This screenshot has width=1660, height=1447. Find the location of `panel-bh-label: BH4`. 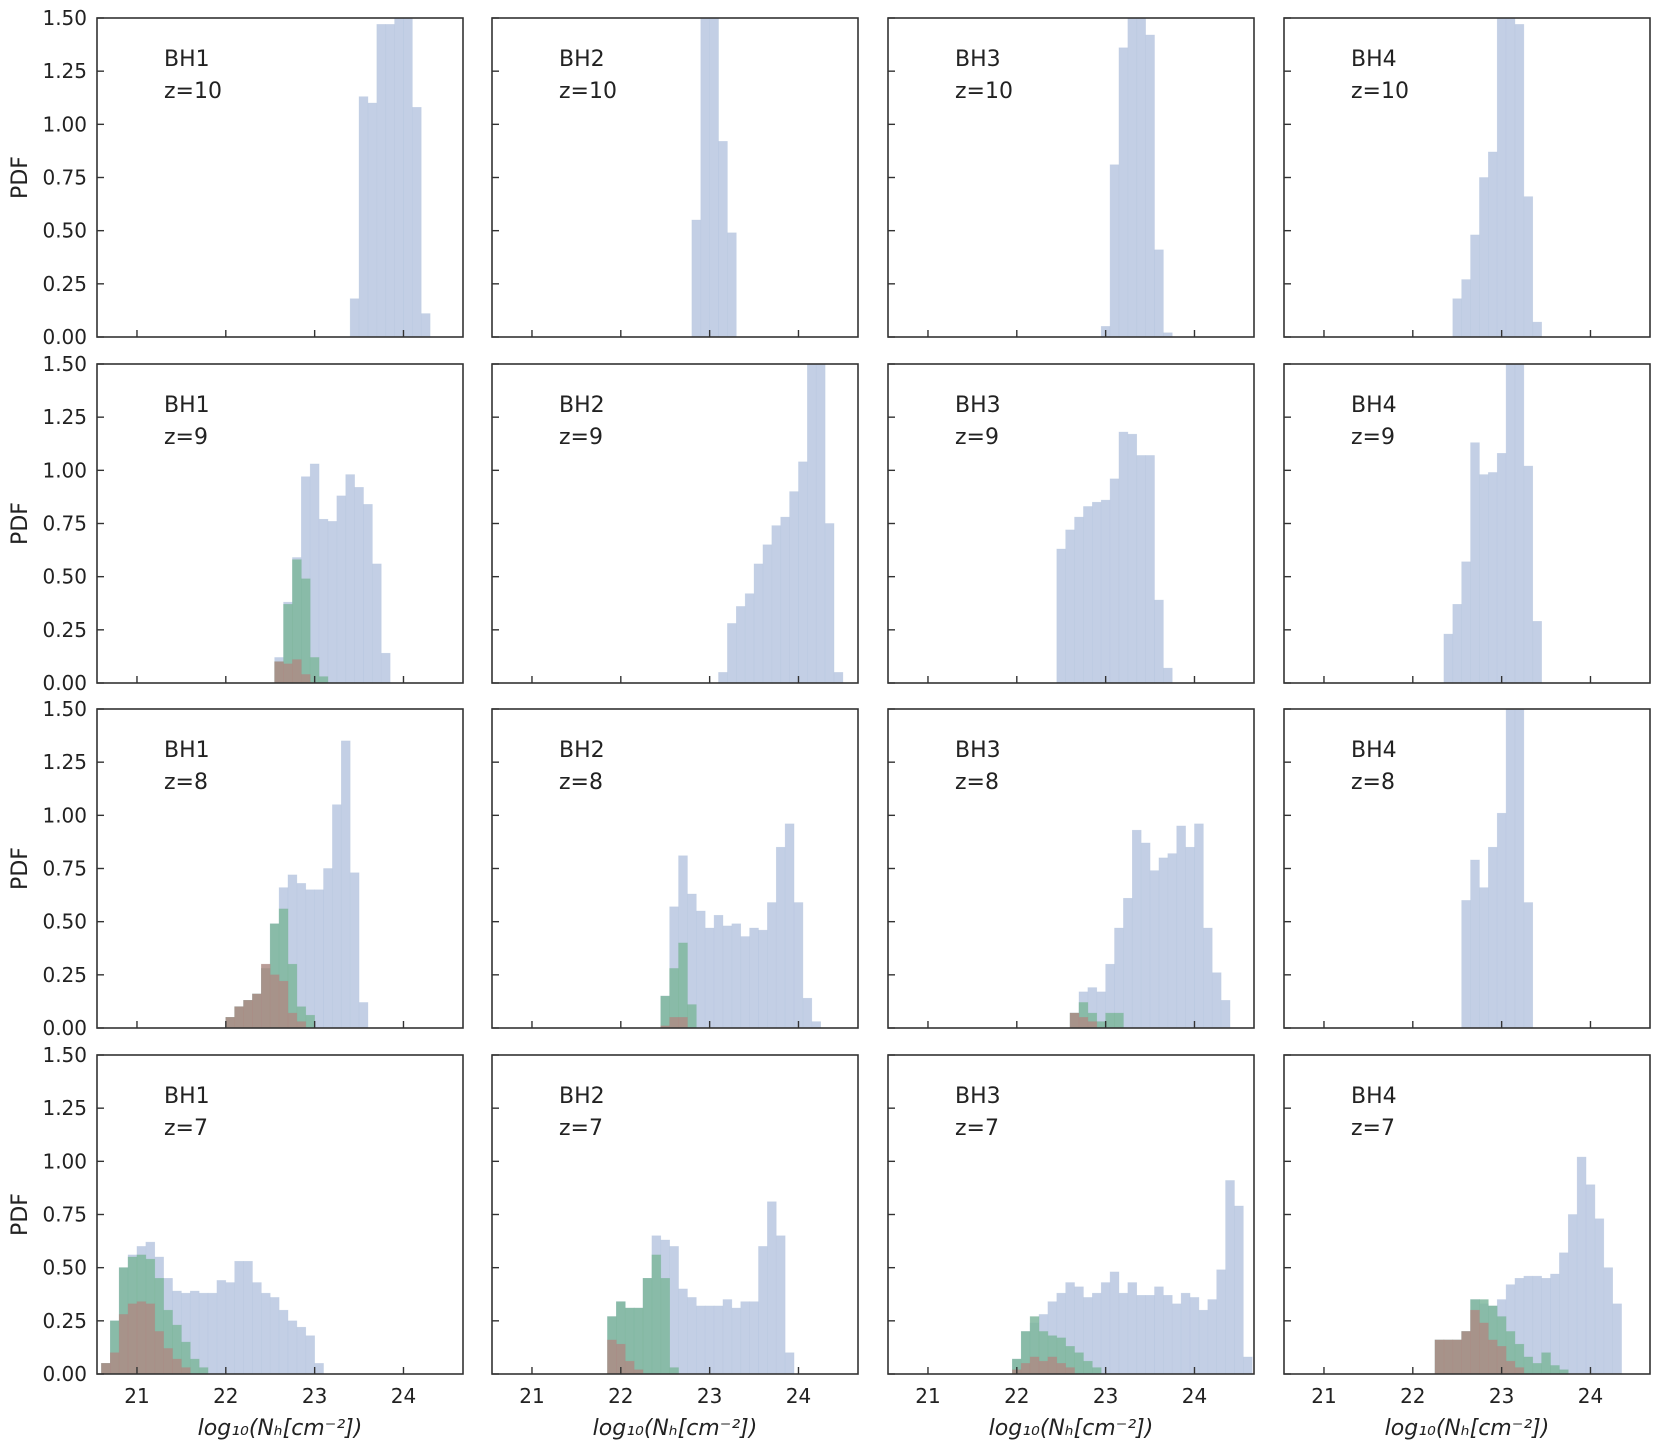

panel-bh-label: BH4 is located at coordinates (1374, 405).